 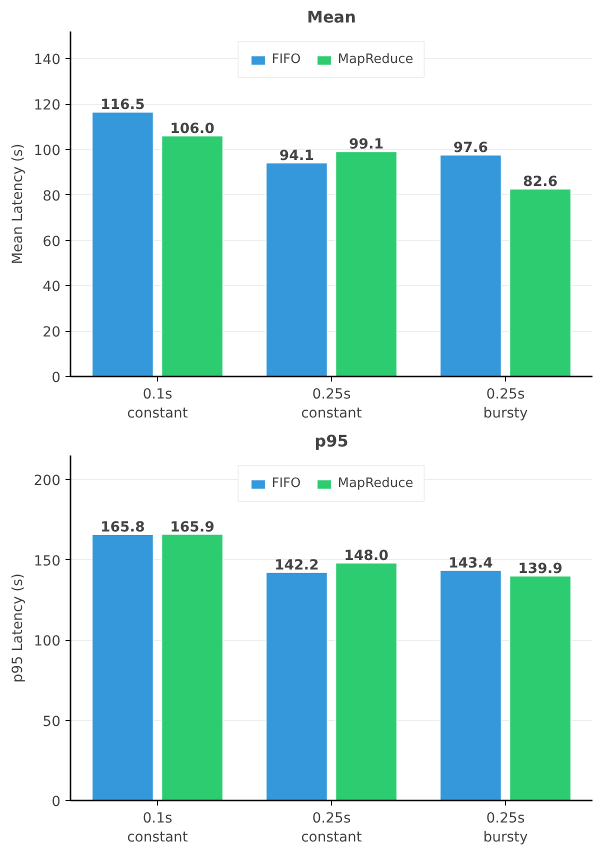 I want to click on y-tick-label: 20, so click(x=51, y=332).